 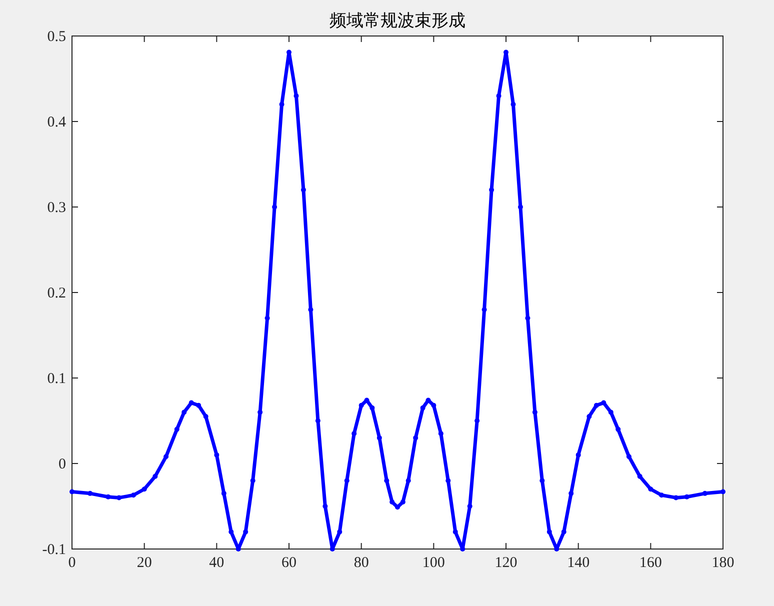 I want to click on y-tick-label: -0.1, so click(x=54, y=550).